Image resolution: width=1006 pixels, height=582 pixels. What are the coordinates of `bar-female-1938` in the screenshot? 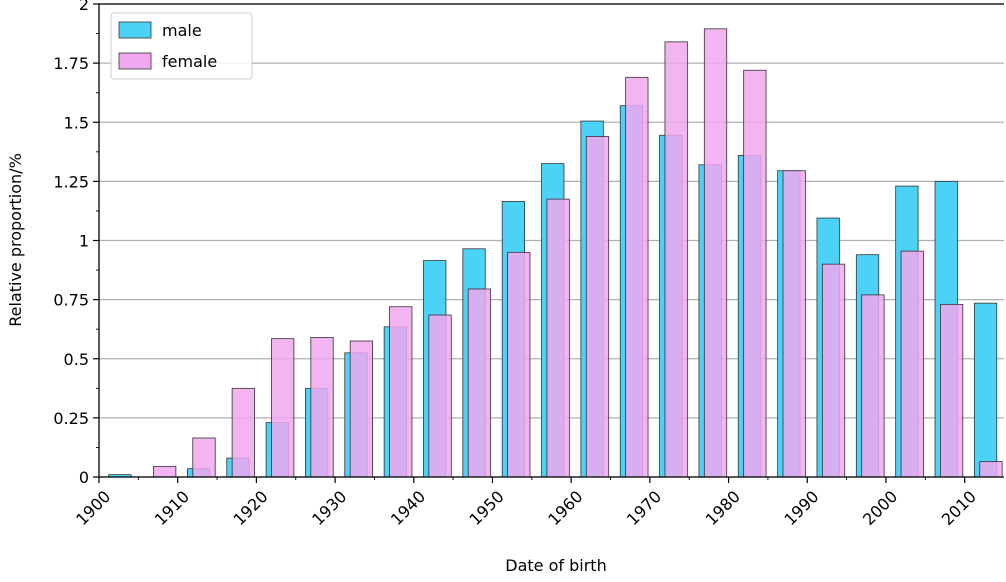 It's located at (401, 392).